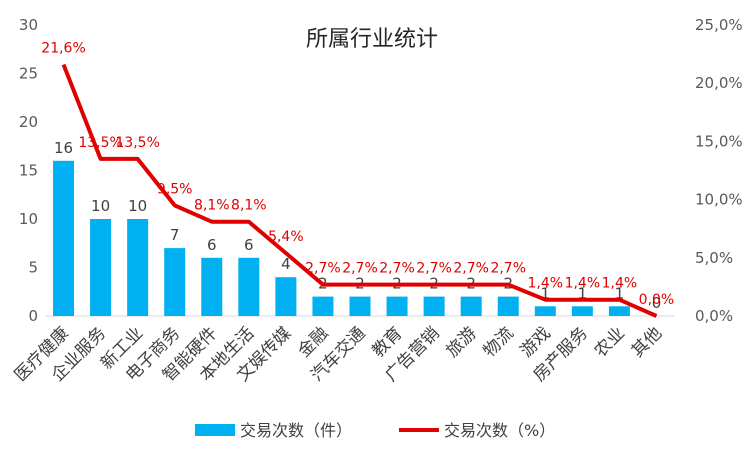 The width and height of the screenshot is (756, 460). What do you see at coordinates (296, 430) in the screenshot?
I see `legend-bar-label: 交易次数（件）` at bounding box center [296, 430].